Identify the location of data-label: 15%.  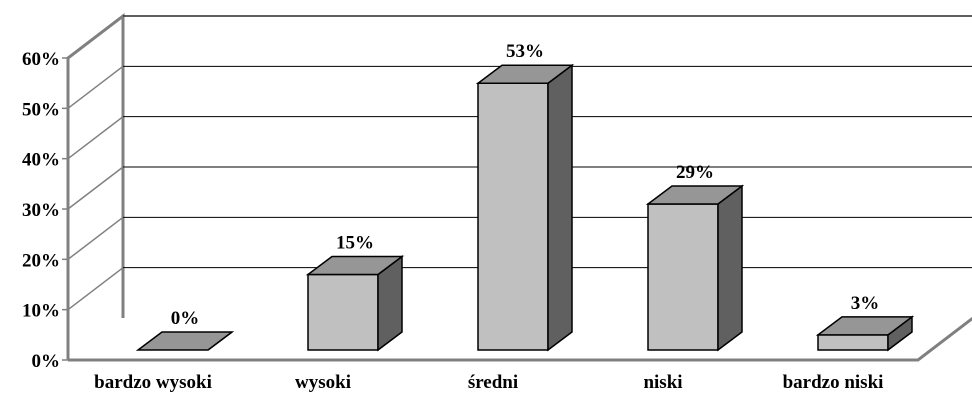
(355, 243).